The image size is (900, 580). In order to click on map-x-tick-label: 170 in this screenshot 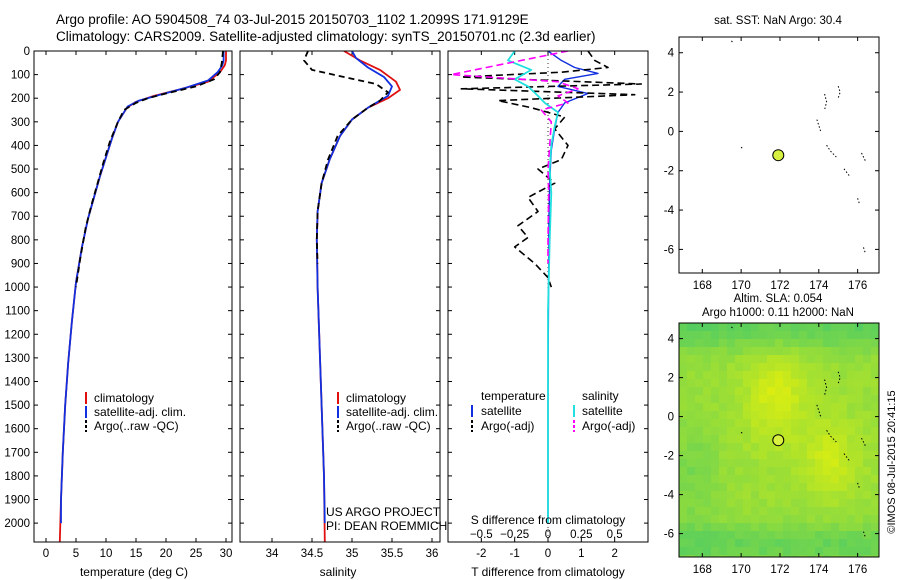, I will do `click(741, 570)`.